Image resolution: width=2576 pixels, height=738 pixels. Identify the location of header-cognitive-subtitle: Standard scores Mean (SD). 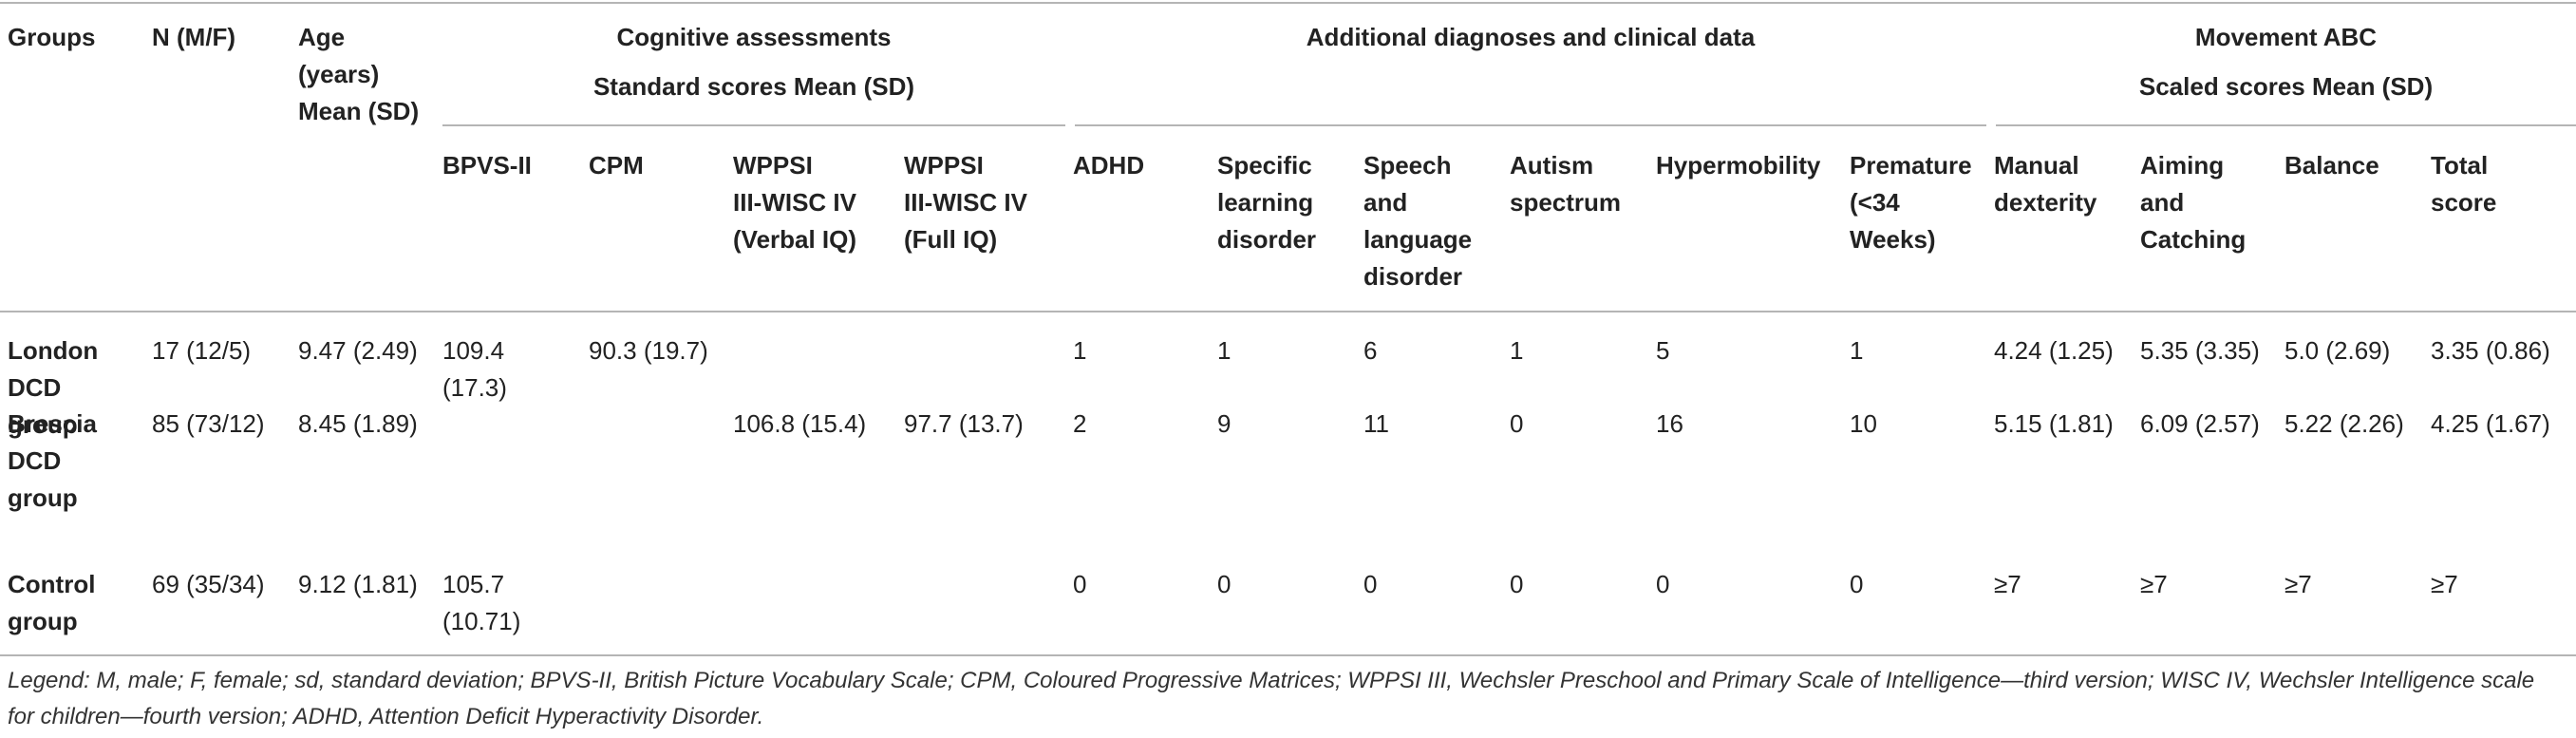
(753, 86).